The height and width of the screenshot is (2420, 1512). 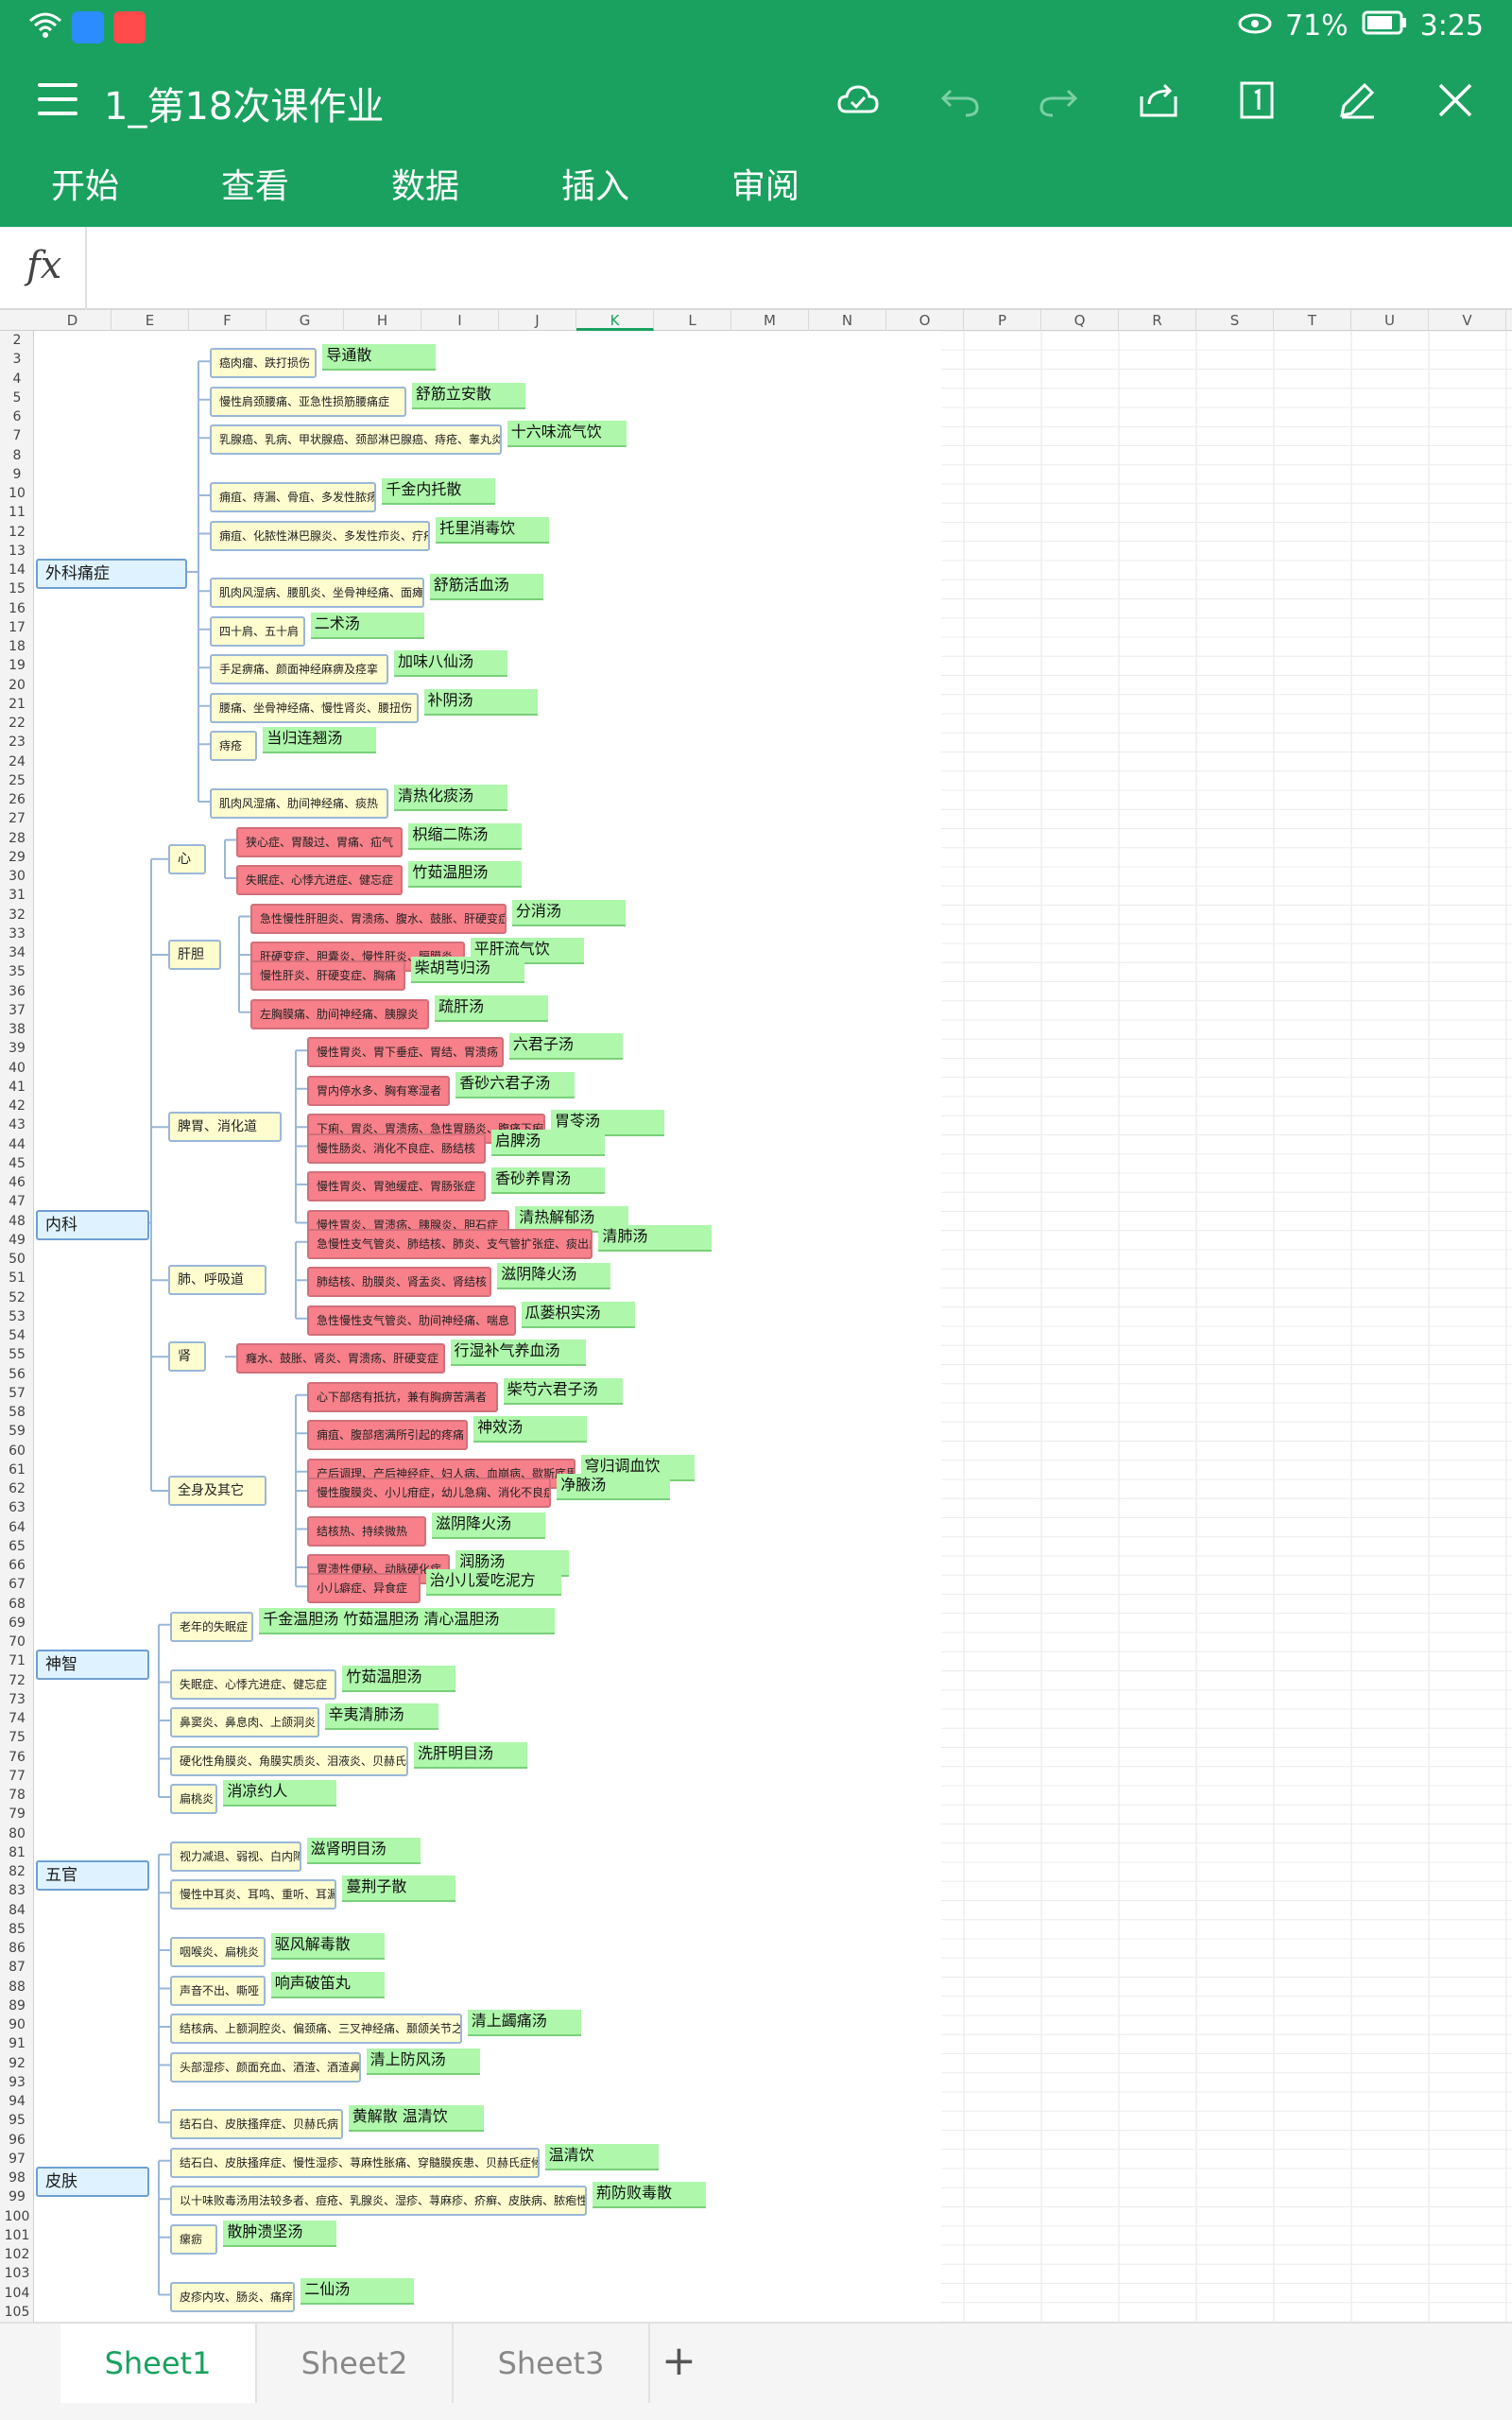 I want to click on category-node: 内科, so click(x=92, y=1224).